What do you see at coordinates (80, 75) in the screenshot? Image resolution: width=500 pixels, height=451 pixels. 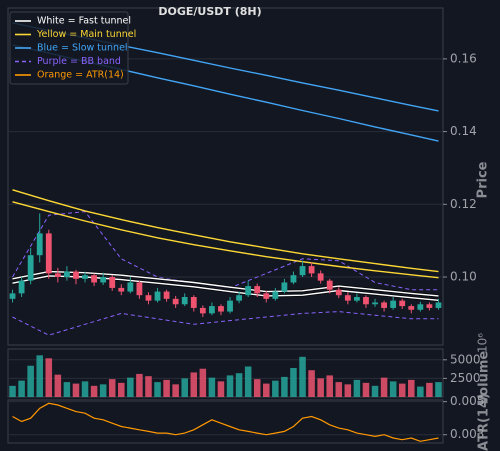 I see `legend-label: Orange = ATR(14)` at bounding box center [80, 75].